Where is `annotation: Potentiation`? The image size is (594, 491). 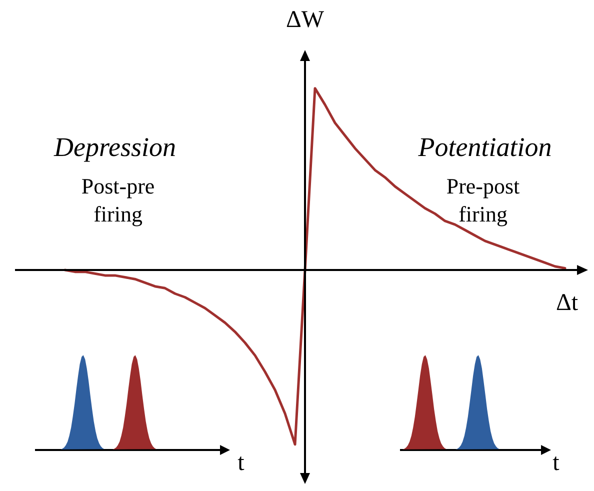 annotation: Potentiation is located at coordinates (484, 147).